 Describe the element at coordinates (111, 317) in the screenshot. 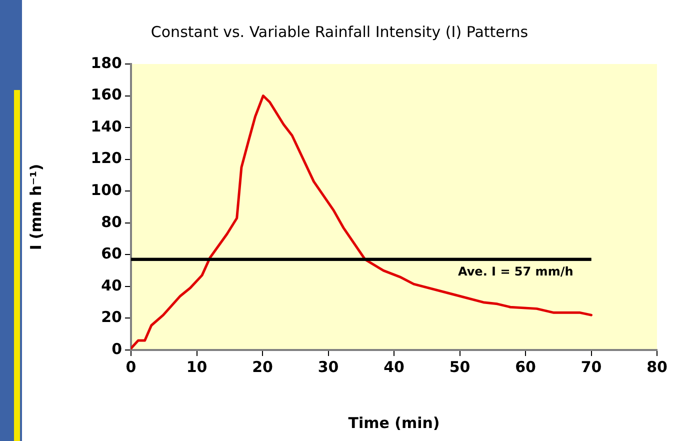

I see `y-tick-label: 20` at that location.